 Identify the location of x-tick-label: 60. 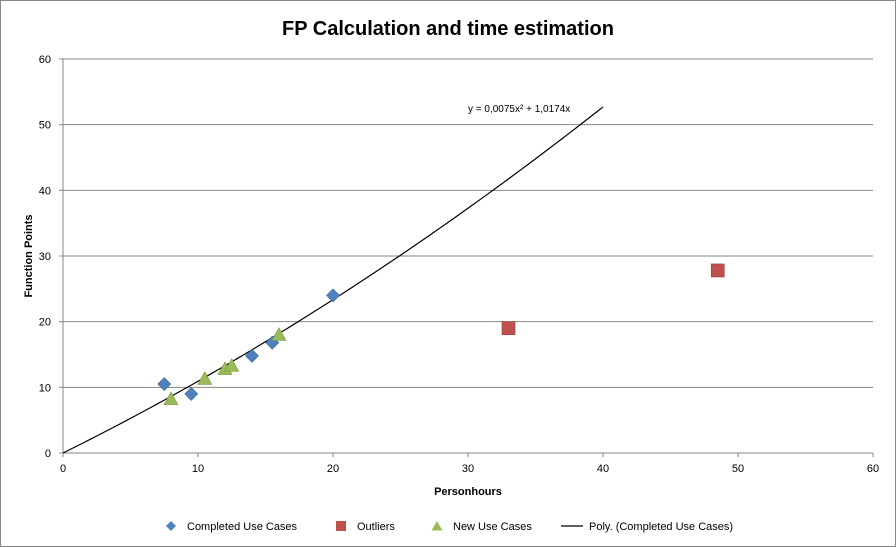
(873, 469).